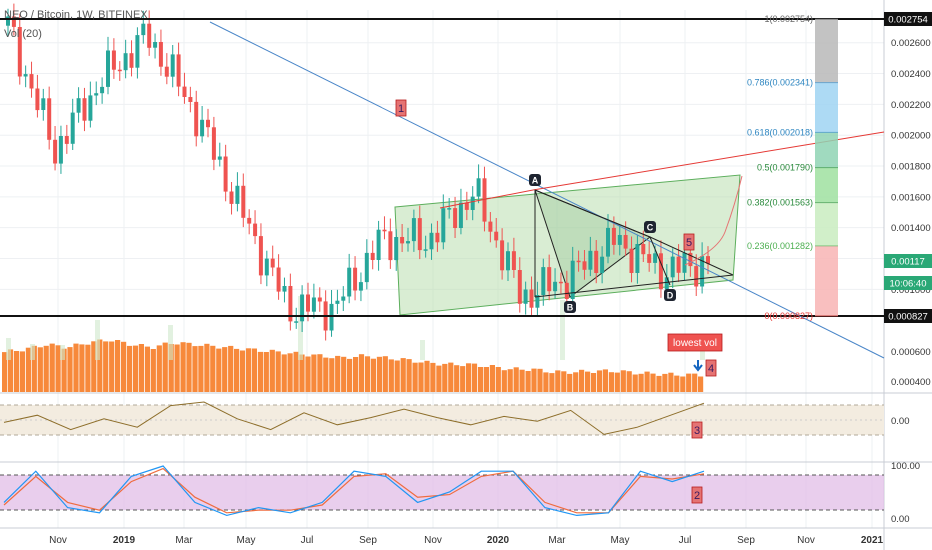  What do you see at coordinates (442, 492) in the screenshot?
I see `stoch-band` at bounding box center [442, 492].